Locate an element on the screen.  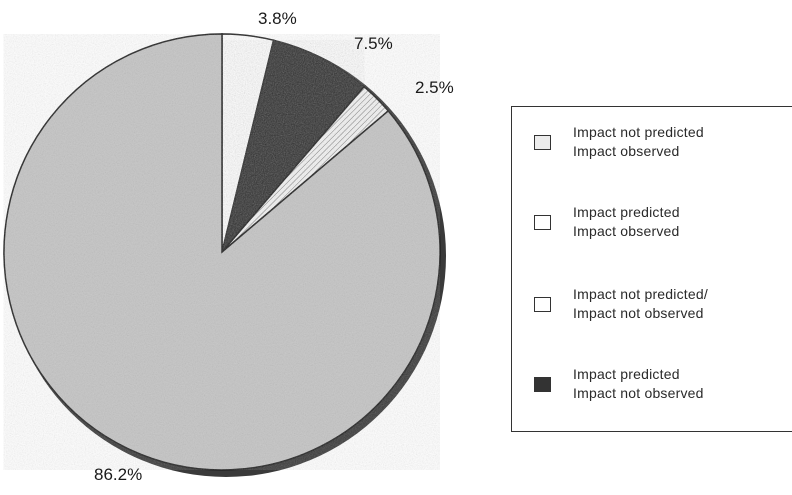
legend-item: Impact not predicted Impact observed is located at coordinates (619, 142).